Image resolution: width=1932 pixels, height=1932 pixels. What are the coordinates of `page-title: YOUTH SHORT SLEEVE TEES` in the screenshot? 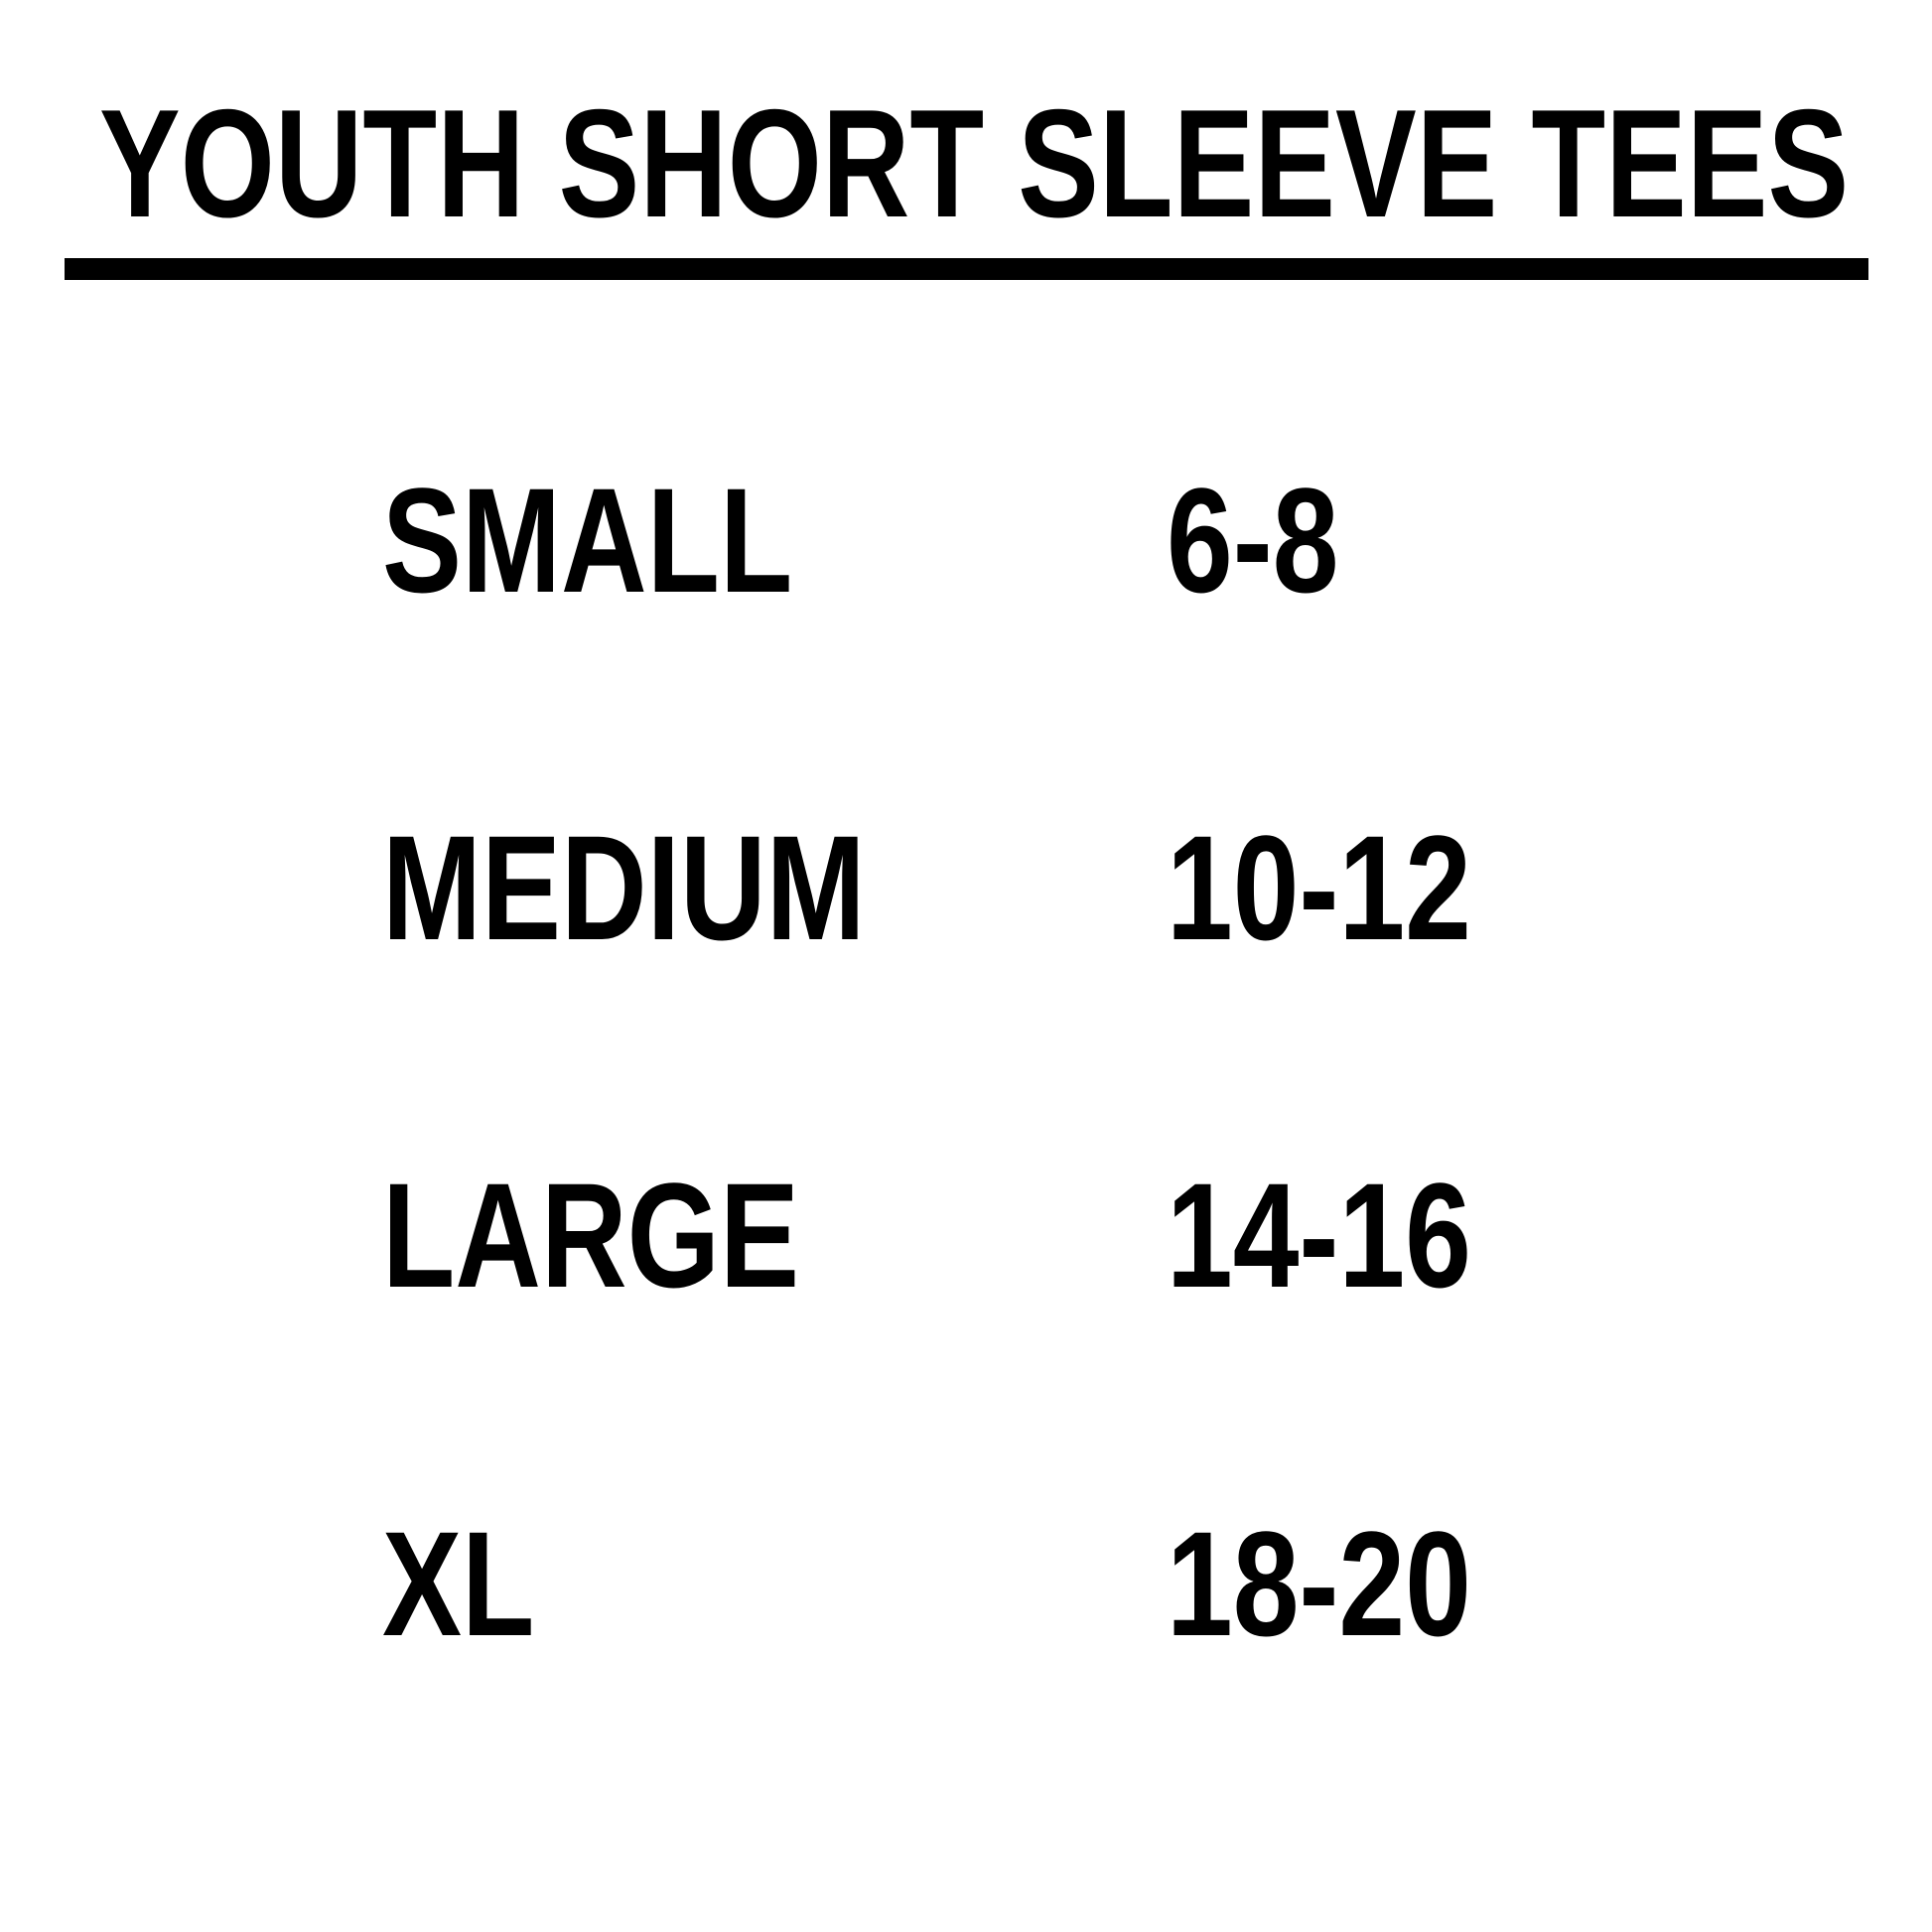 It's located at (1016, 163).